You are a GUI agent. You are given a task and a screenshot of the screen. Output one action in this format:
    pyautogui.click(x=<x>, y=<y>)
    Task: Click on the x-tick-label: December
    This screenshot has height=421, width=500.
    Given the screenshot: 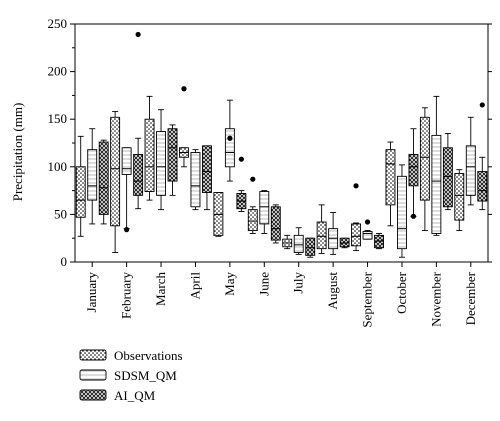 What is the action you would take?
    pyautogui.click(x=470, y=298)
    